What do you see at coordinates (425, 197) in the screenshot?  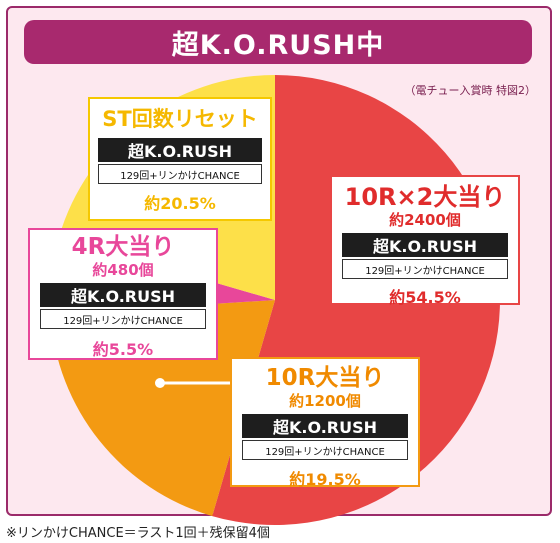 I see `slice-name-10r-x2: 10R×2大当り` at bounding box center [425, 197].